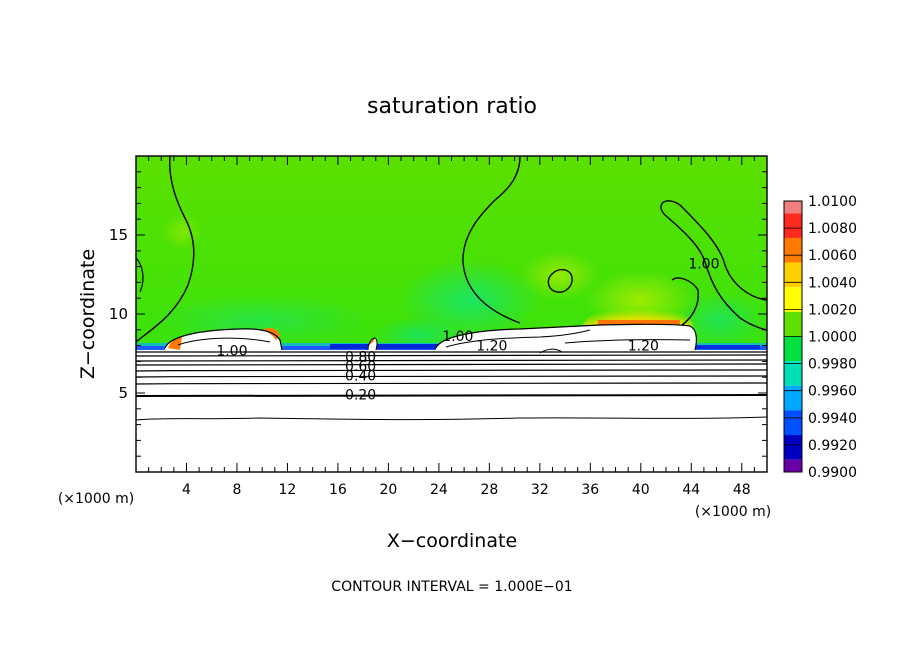 The height and width of the screenshot is (654, 904). Describe the element at coordinates (360, 358) in the screenshot. I see `contour-label: 0.80` at that location.